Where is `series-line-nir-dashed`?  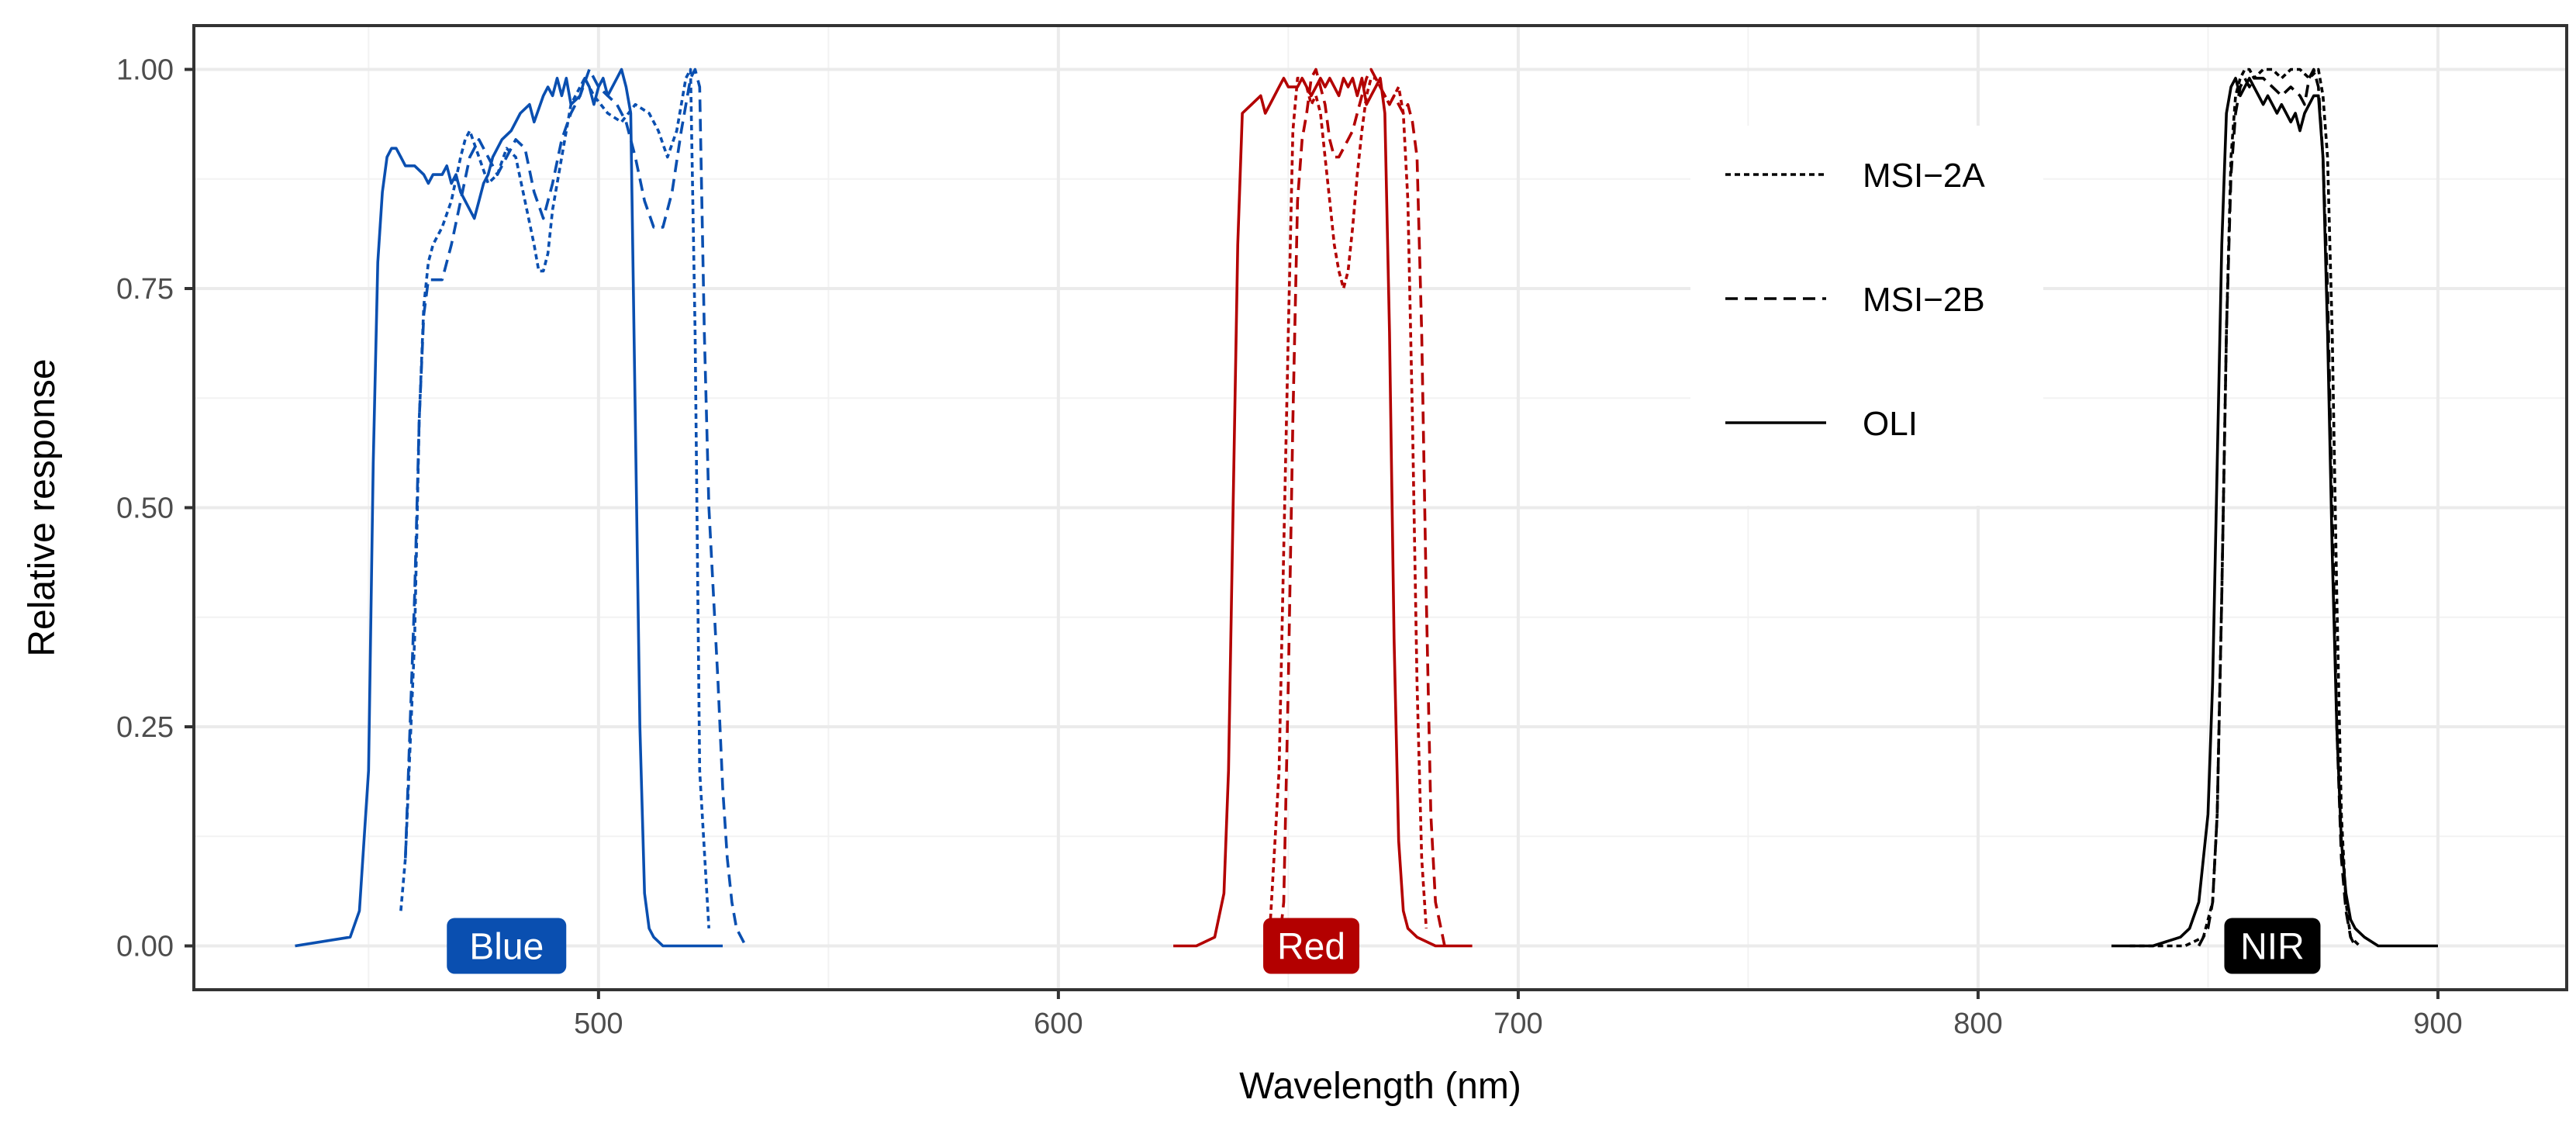
series-line-nir-dashed is located at coordinates (2277, 507).